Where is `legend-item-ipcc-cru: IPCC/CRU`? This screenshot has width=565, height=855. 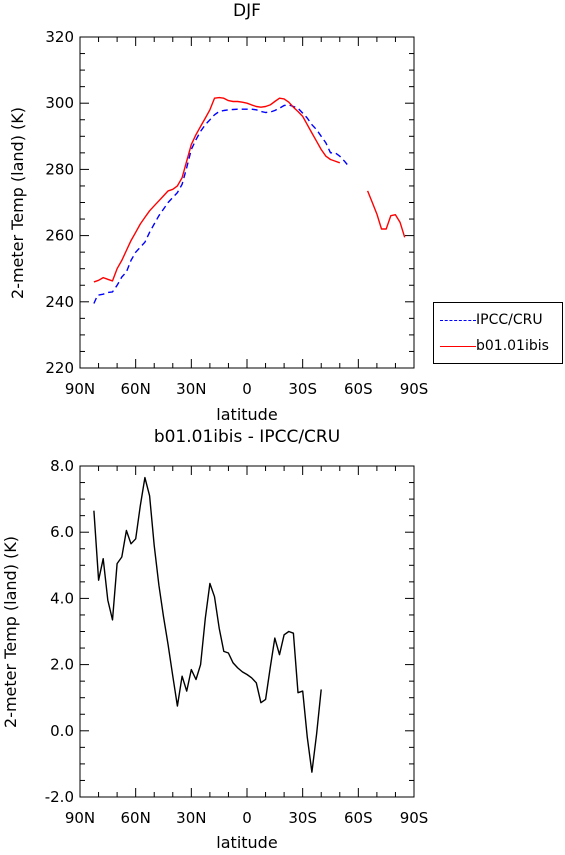 legend-item-ipcc-cru: IPCC/CRU is located at coordinates (498, 321).